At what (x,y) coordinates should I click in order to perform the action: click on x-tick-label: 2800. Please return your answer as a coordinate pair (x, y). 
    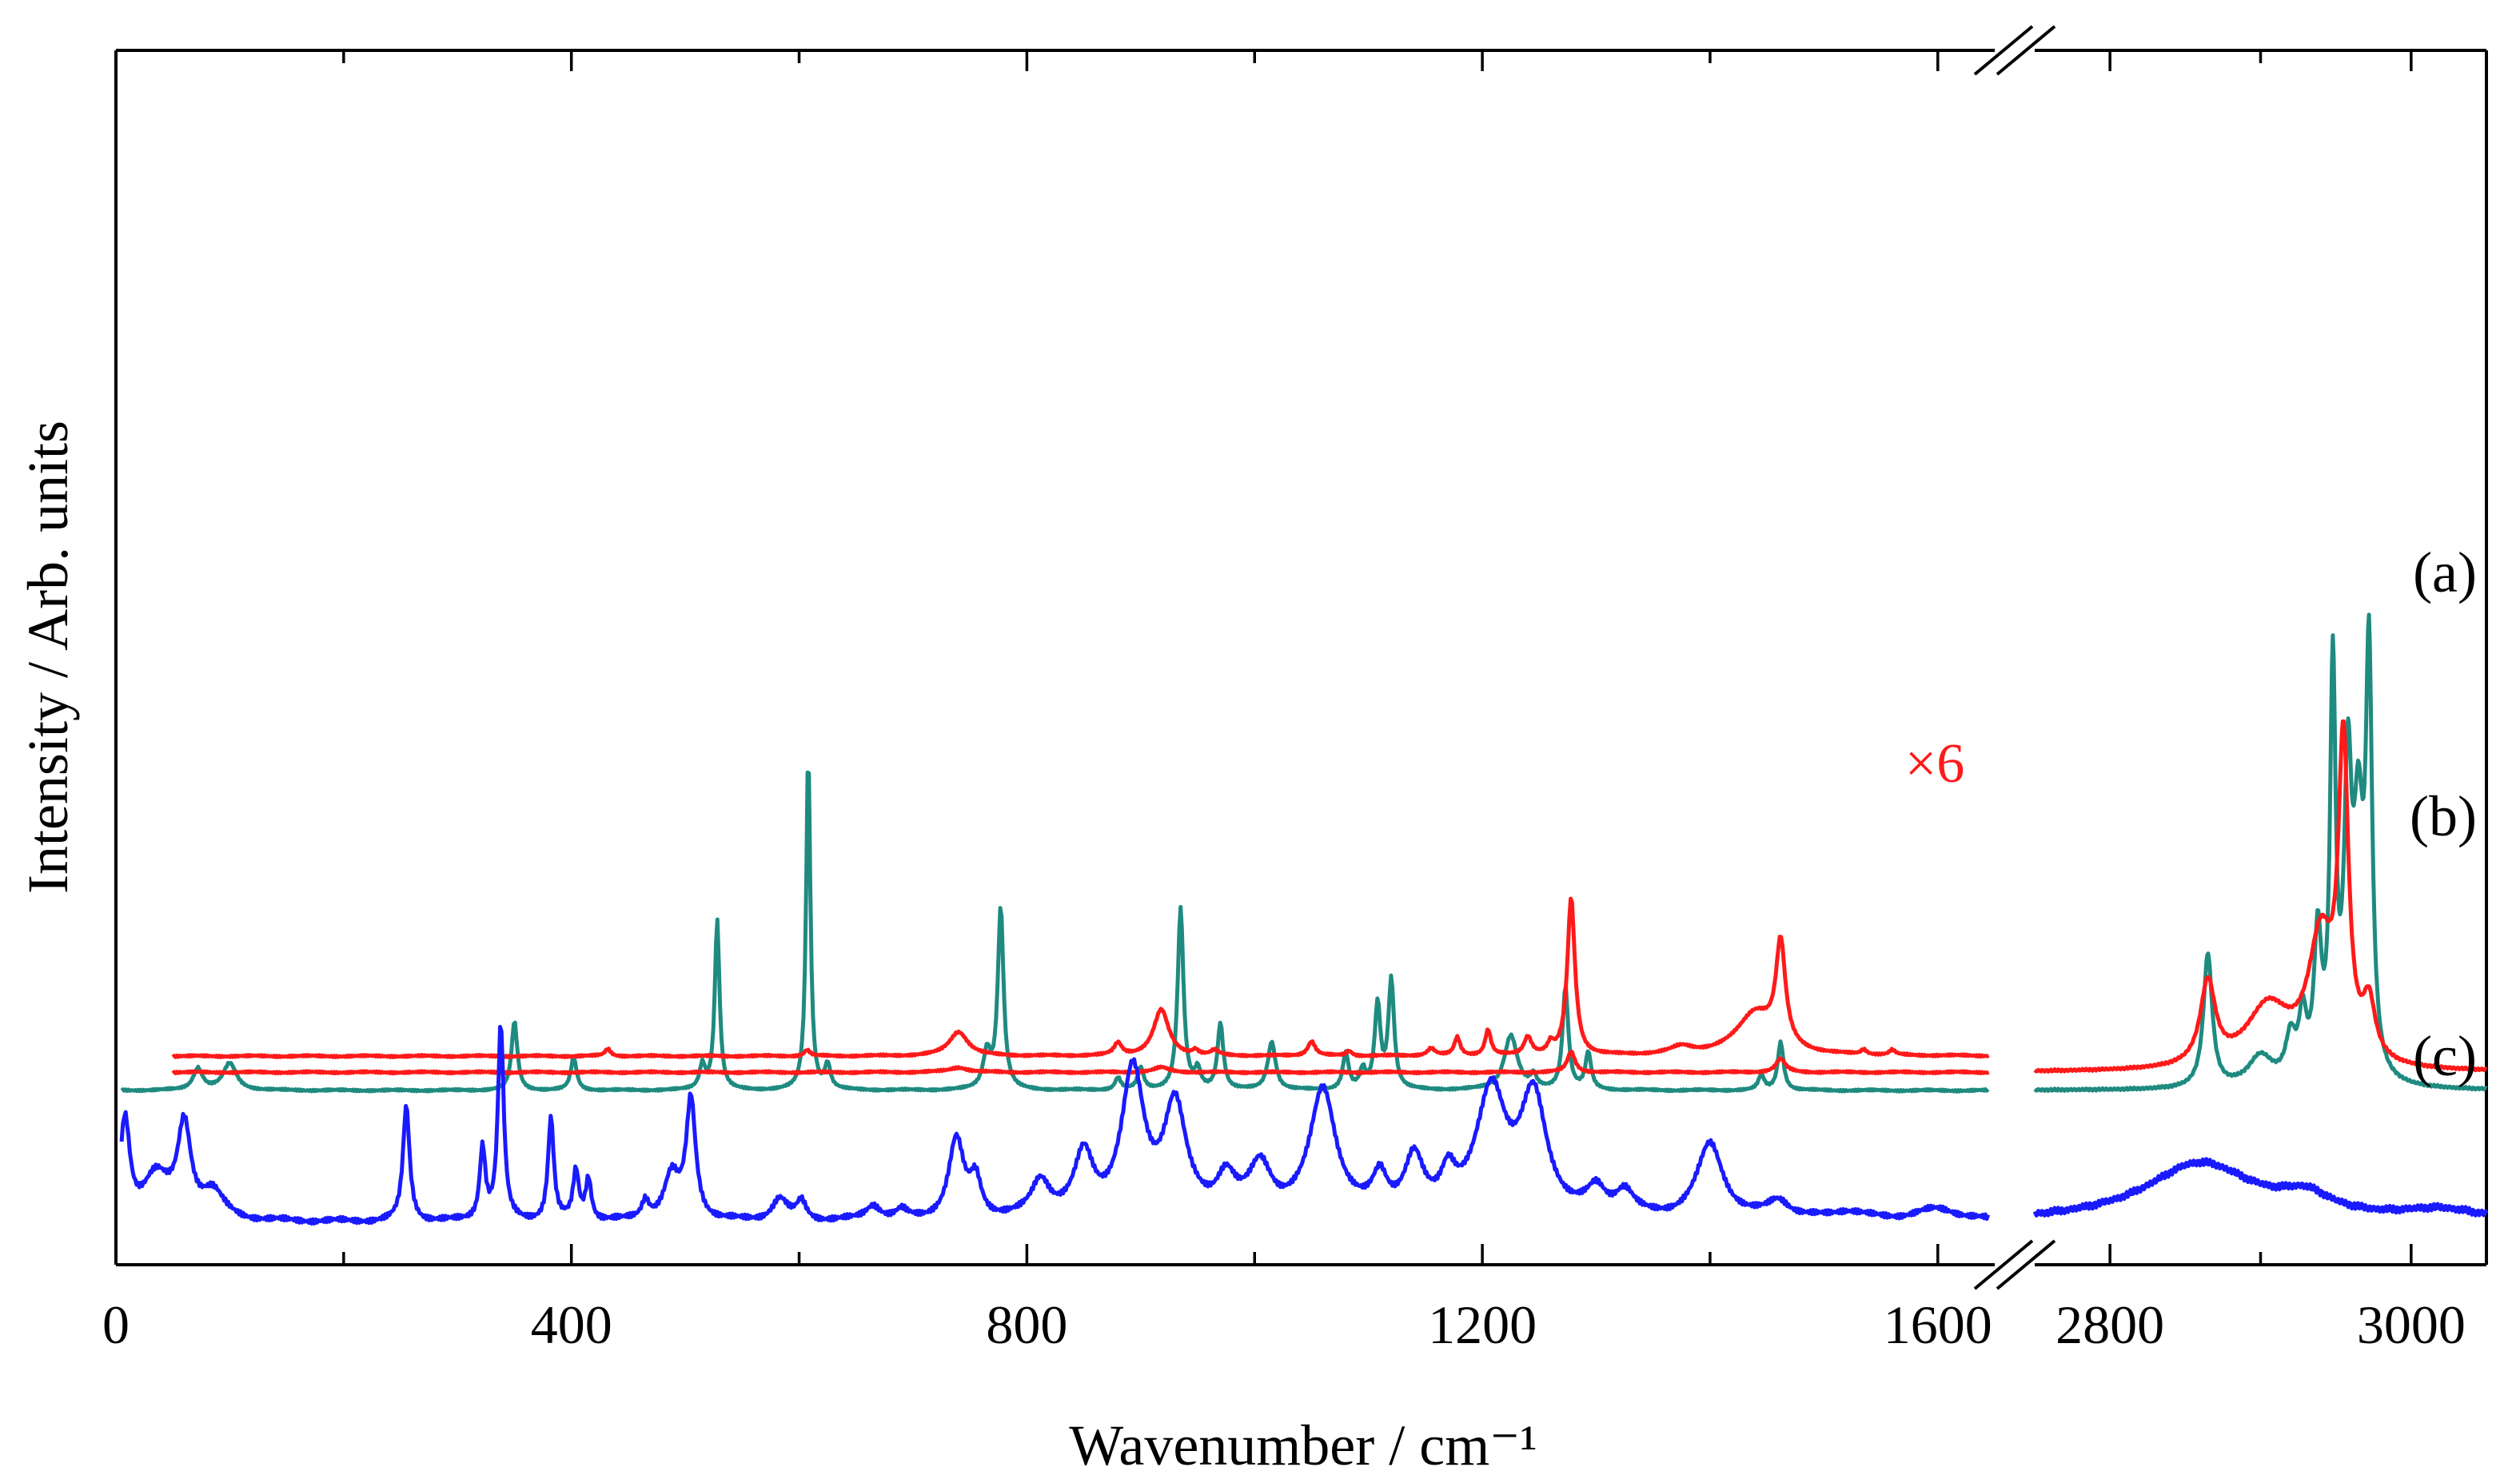
    Looking at the image, I should click on (2109, 1325).